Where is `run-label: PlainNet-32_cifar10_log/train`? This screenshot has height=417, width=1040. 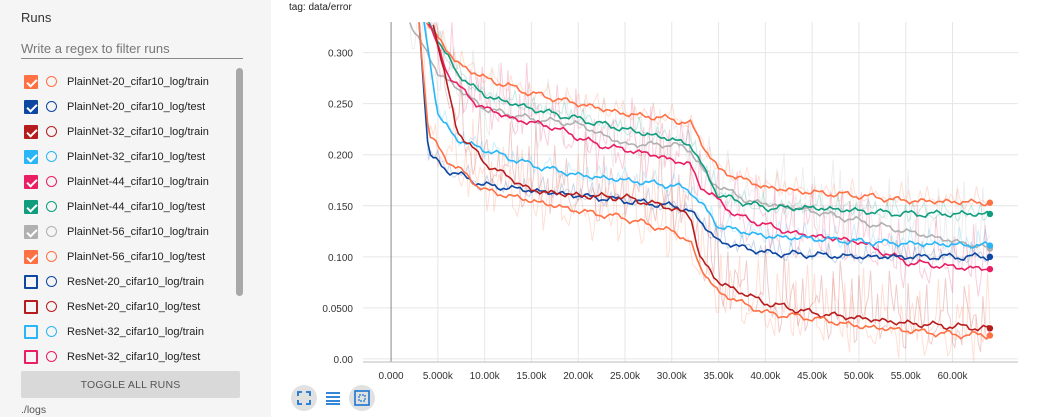 run-label: PlainNet-32_cifar10_log/train is located at coordinates (138, 131).